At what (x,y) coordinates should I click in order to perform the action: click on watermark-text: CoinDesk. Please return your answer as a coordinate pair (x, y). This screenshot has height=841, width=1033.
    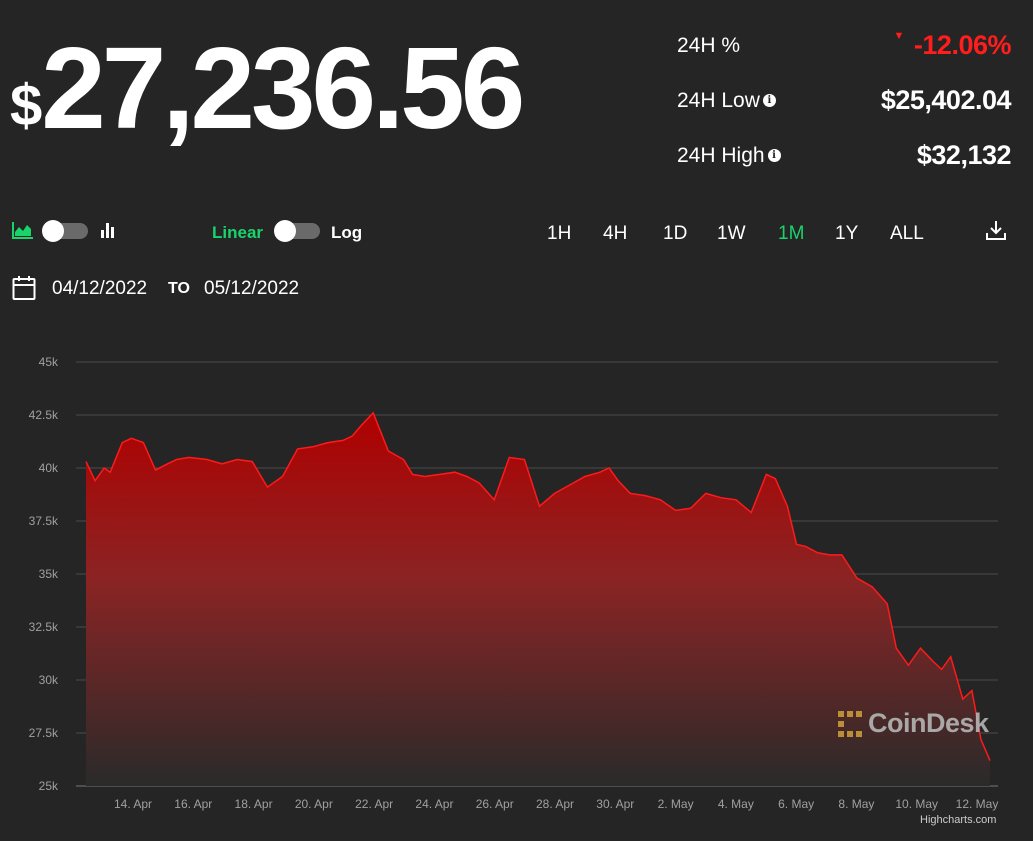
    Looking at the image, I should click on (928, 723).